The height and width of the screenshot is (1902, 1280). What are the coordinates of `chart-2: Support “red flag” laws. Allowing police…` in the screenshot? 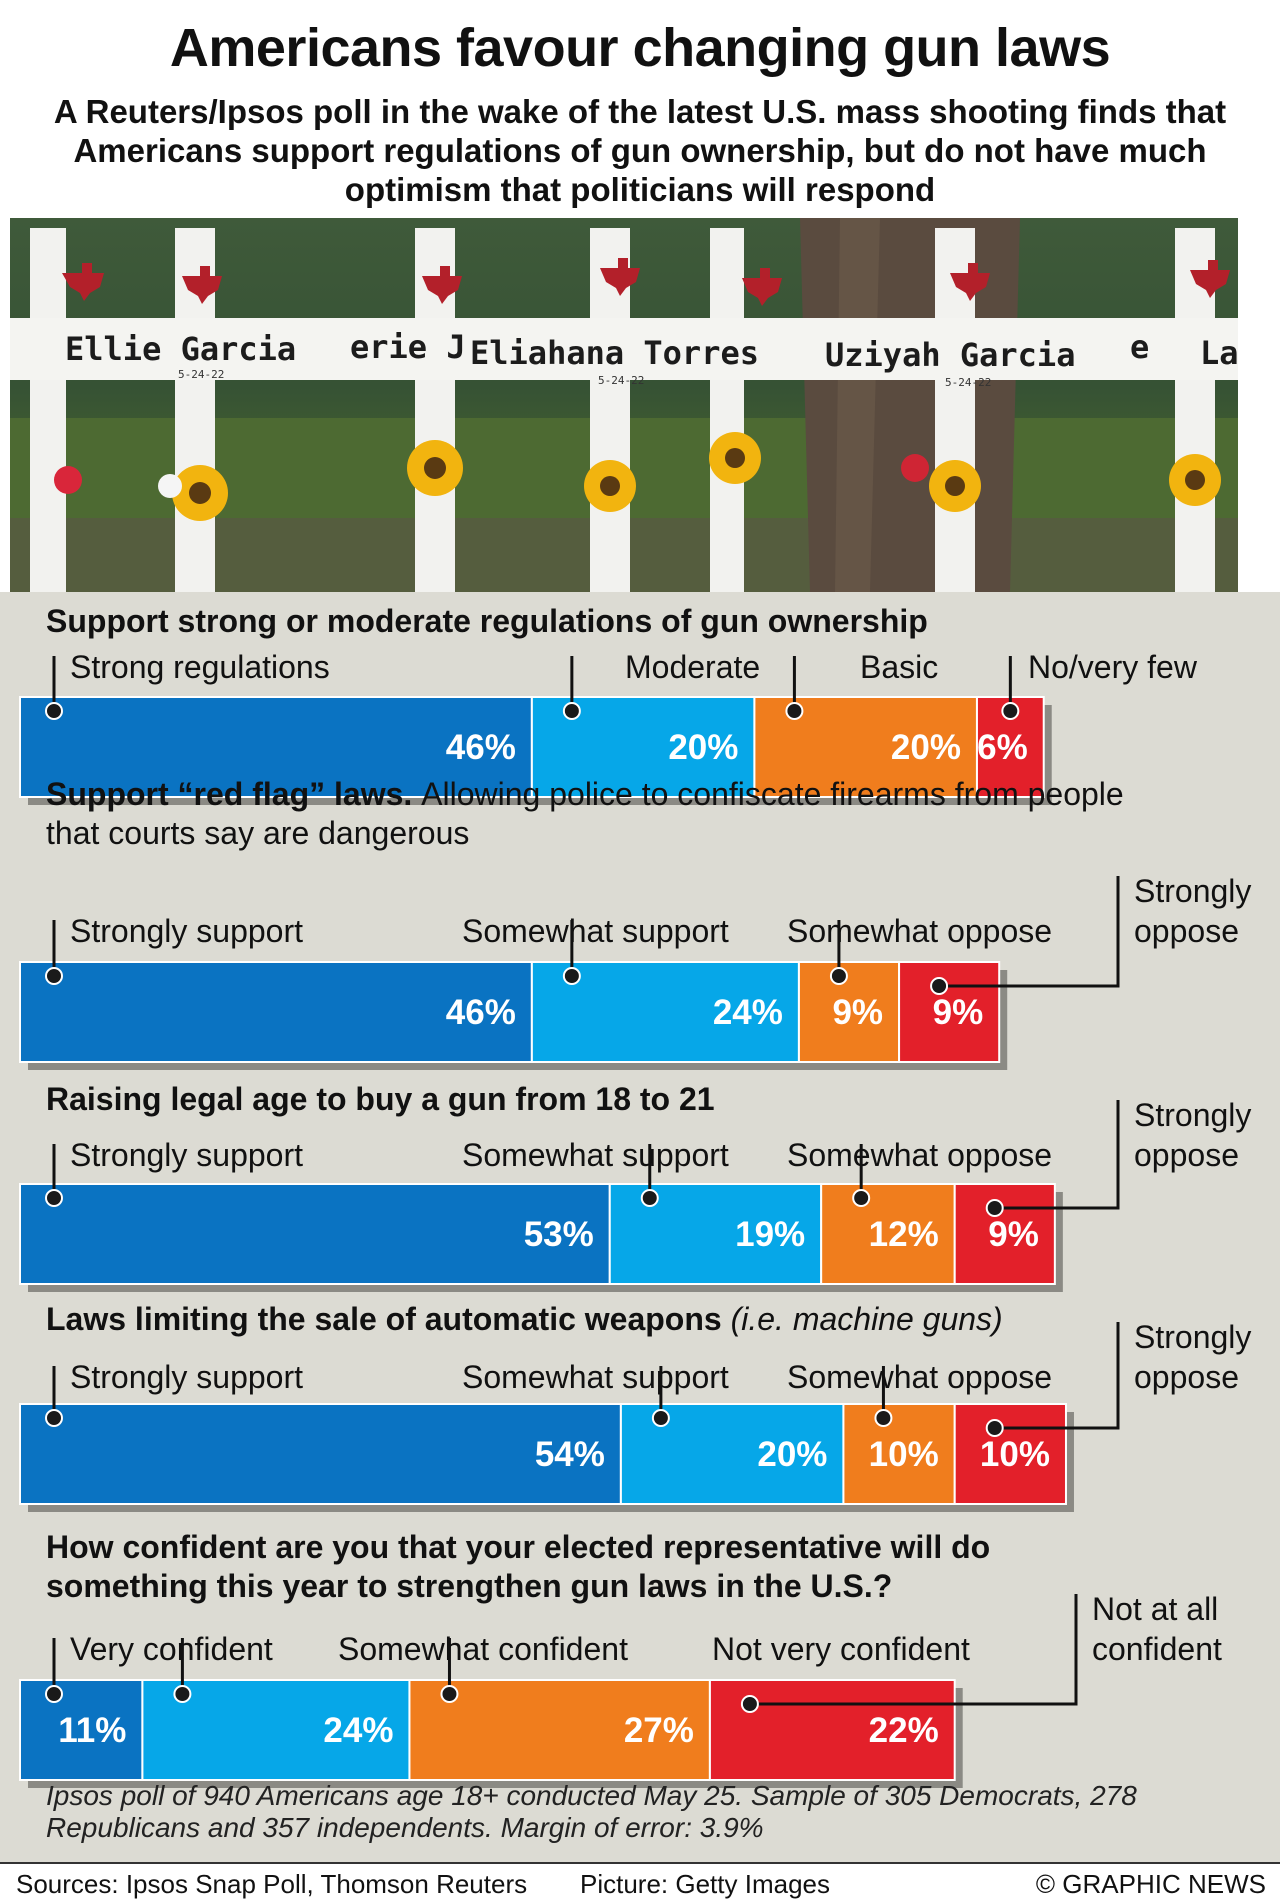 It's located at (635, 923).